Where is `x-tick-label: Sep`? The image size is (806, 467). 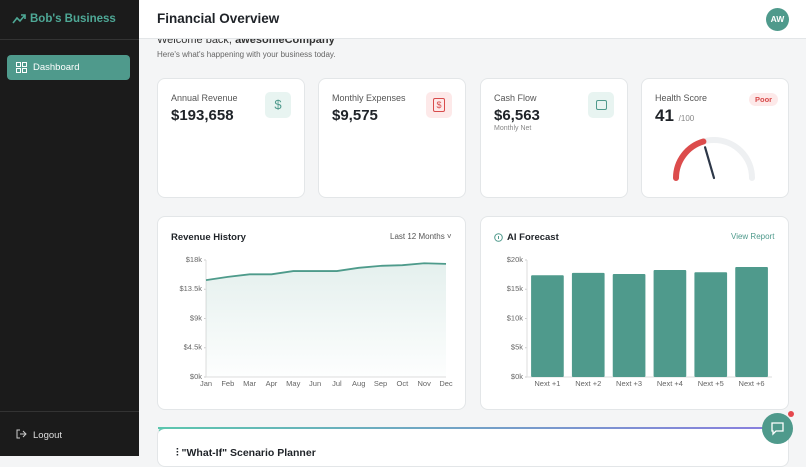 x-tick-label: Sep is located at coordinates (380, 383).